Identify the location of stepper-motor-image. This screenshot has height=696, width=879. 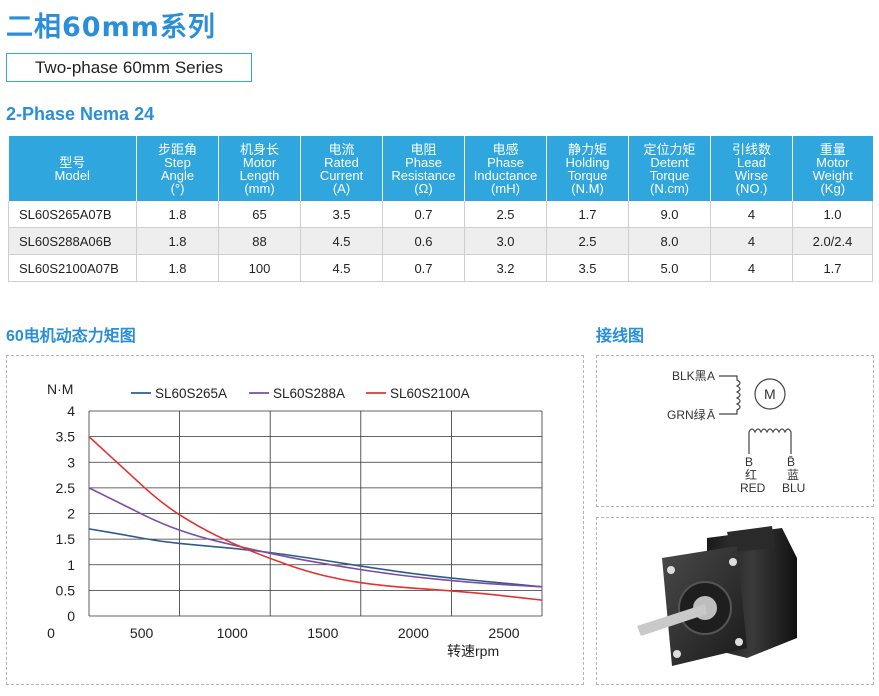
(717, 596).